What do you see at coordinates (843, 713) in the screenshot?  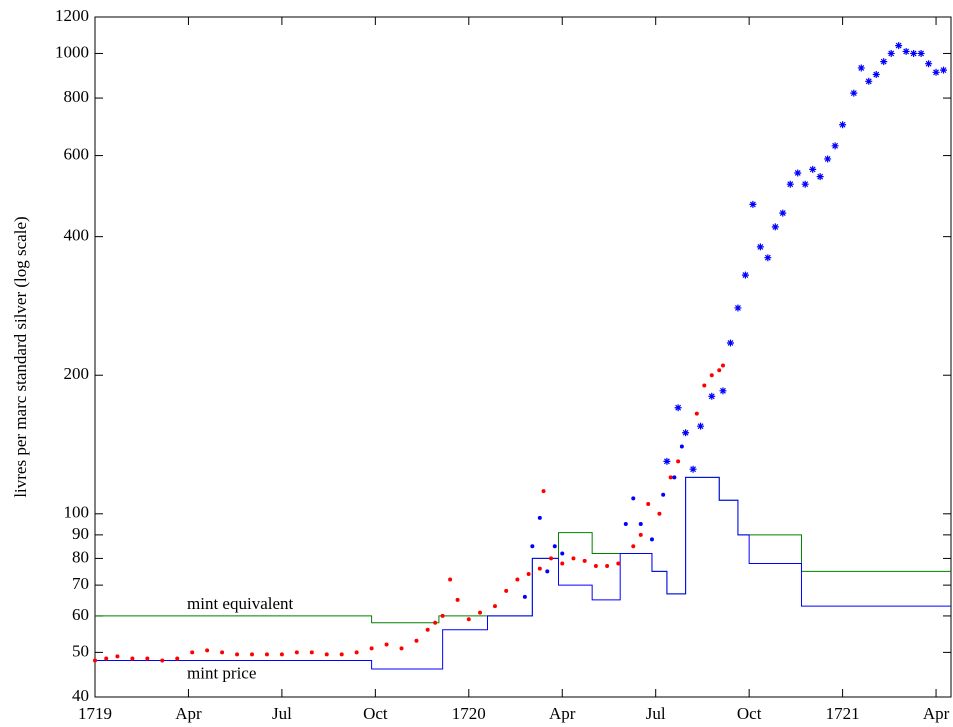 I see `x-tick-label: 1721` at bounding box center [843, 713].